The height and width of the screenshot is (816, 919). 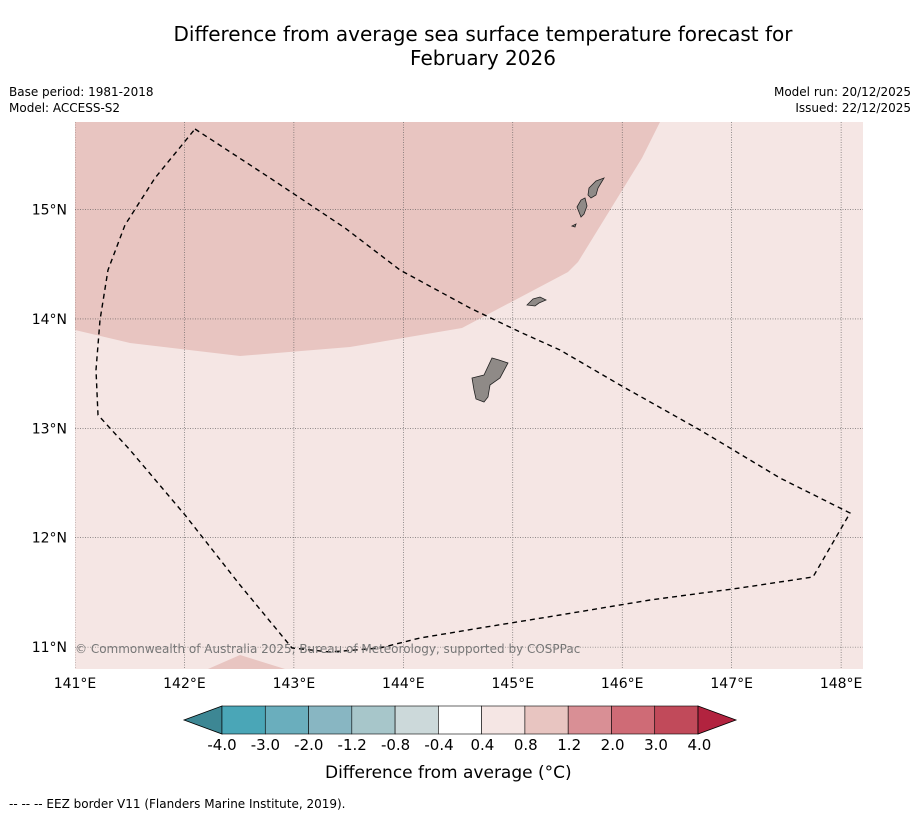 I want to click on lat-label: 14°N, so click(x=49, y=320).